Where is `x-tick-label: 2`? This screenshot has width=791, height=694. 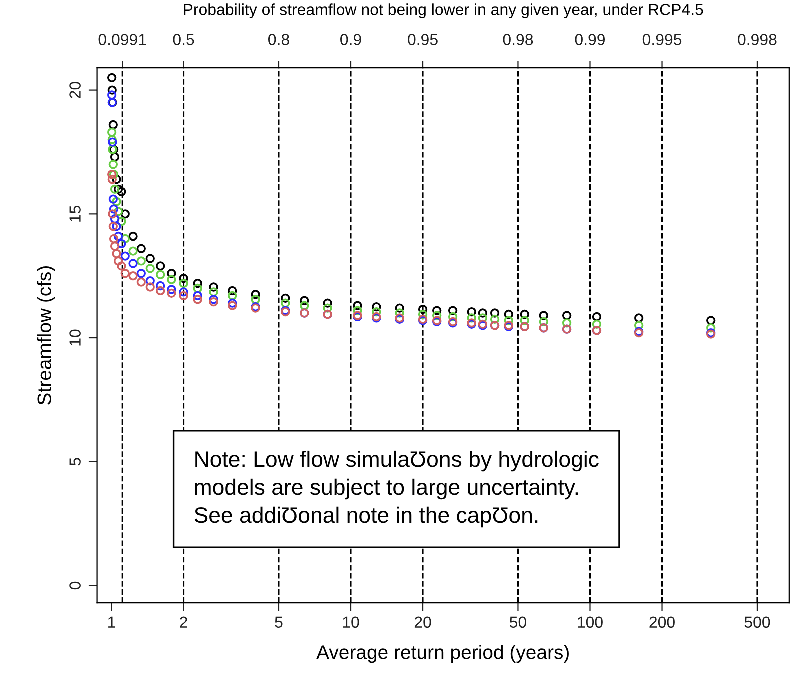
x-tick-label: 2 is located at coordinates (184, 622).